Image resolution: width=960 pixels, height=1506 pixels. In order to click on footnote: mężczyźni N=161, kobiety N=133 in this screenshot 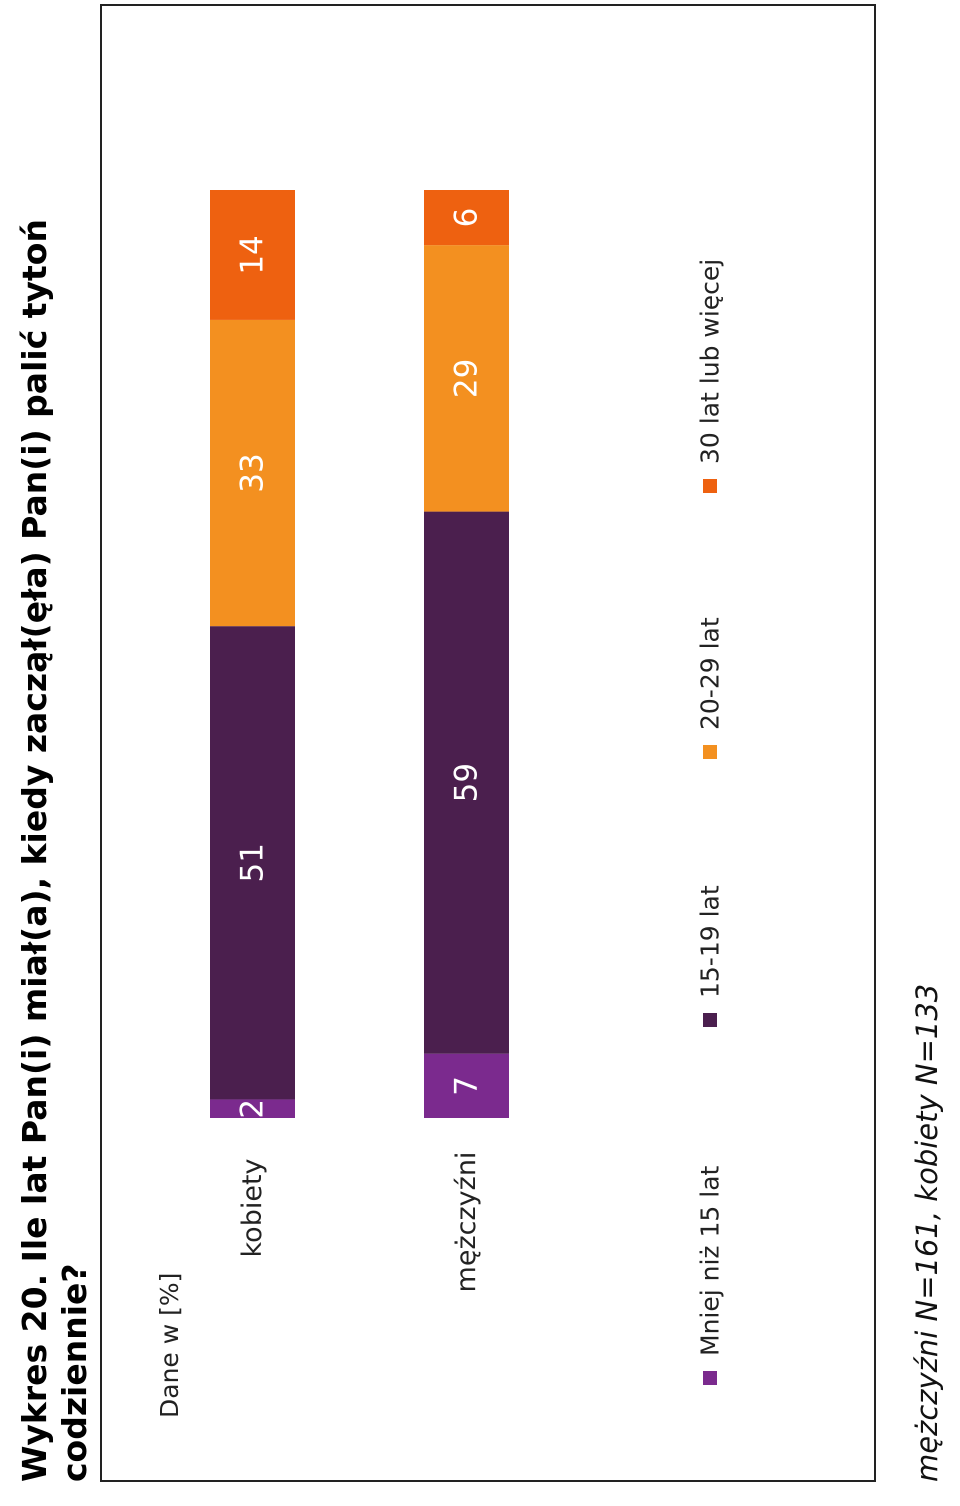, I will do `click(927, 1233)`.